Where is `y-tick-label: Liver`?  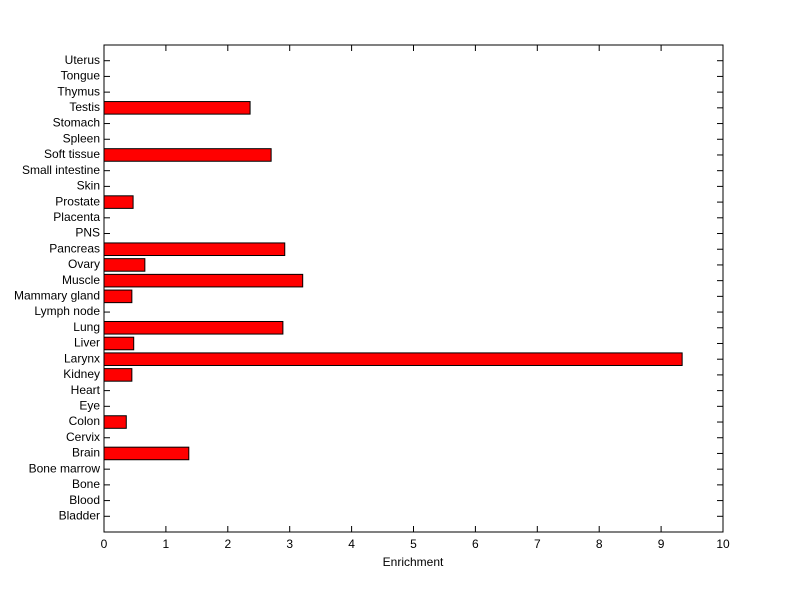
y-tick-label: Liver is located at coordinates (87, 343).